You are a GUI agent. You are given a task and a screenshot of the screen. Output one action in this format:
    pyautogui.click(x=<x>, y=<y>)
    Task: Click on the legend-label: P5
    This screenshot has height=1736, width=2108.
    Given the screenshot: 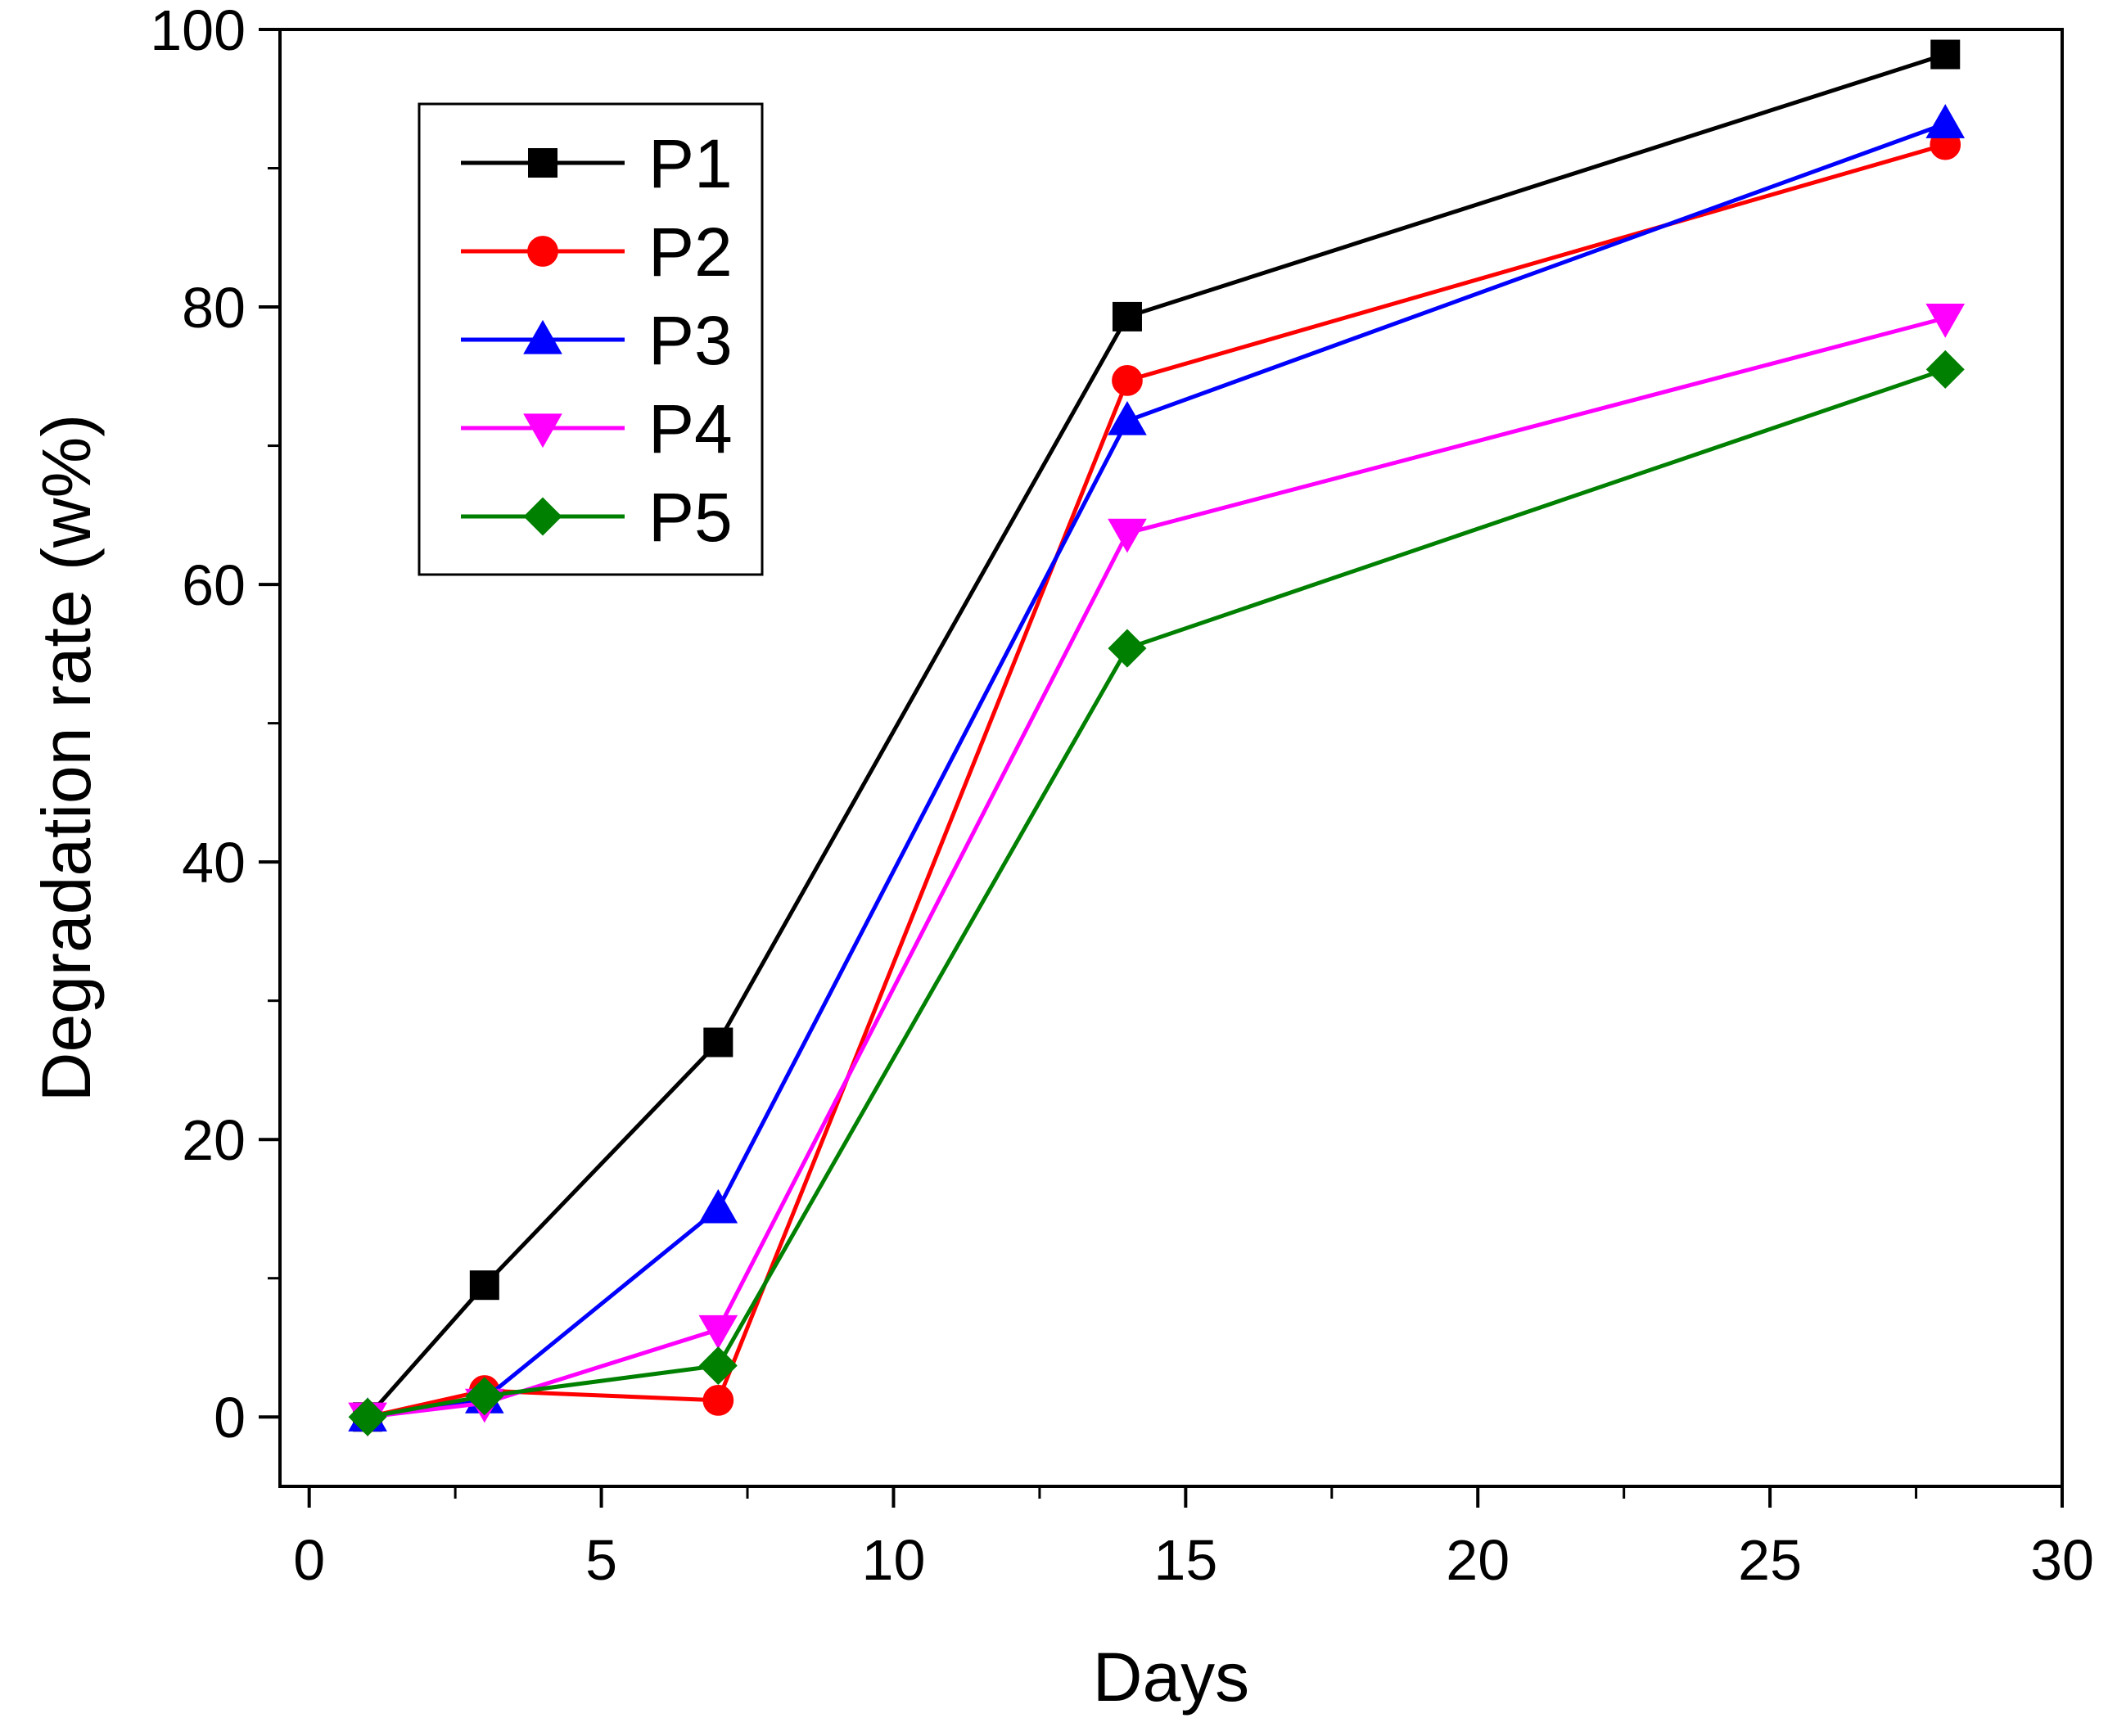 What is the action you would take?
    pyautogui.click(x=690, y=517)
    